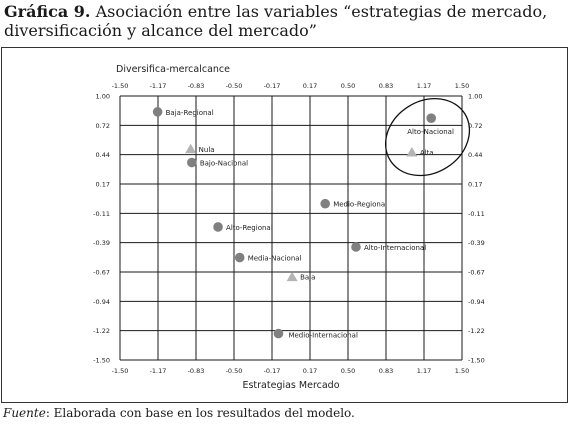  I want to click on y-tick-label-right: -0.94, so click(476, 302).